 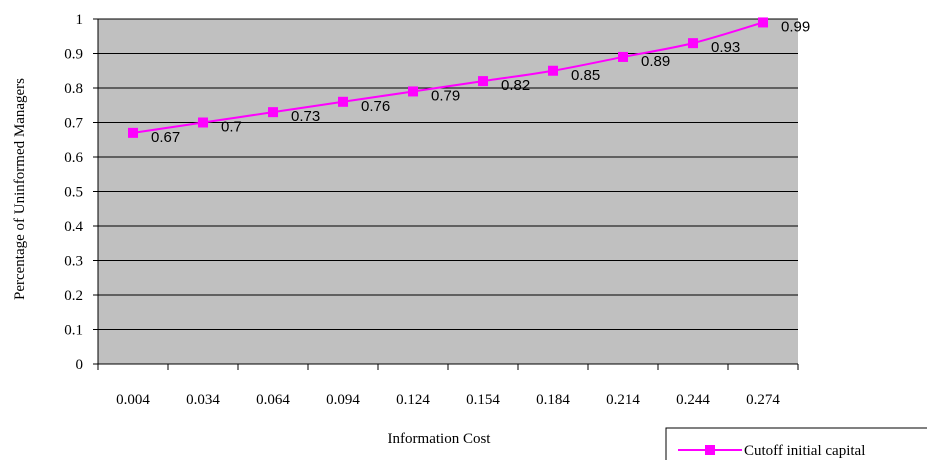 I want to click on y-tick-label: 0.7, so click(x=73, y=124).